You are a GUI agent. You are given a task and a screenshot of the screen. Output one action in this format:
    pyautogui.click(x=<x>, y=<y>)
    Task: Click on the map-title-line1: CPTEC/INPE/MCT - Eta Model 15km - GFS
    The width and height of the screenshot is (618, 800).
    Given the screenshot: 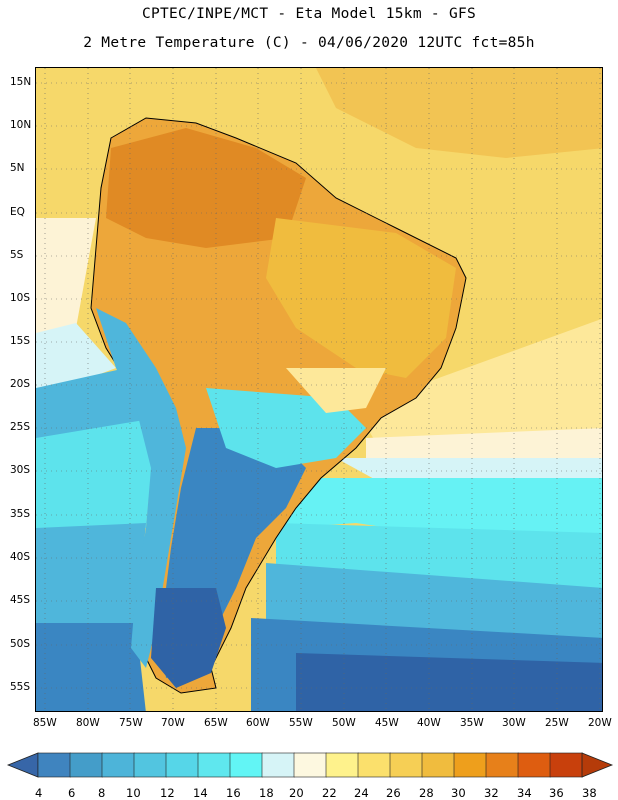 What is the action you would take?
    pyautogui.click(x=309, y=14)
    